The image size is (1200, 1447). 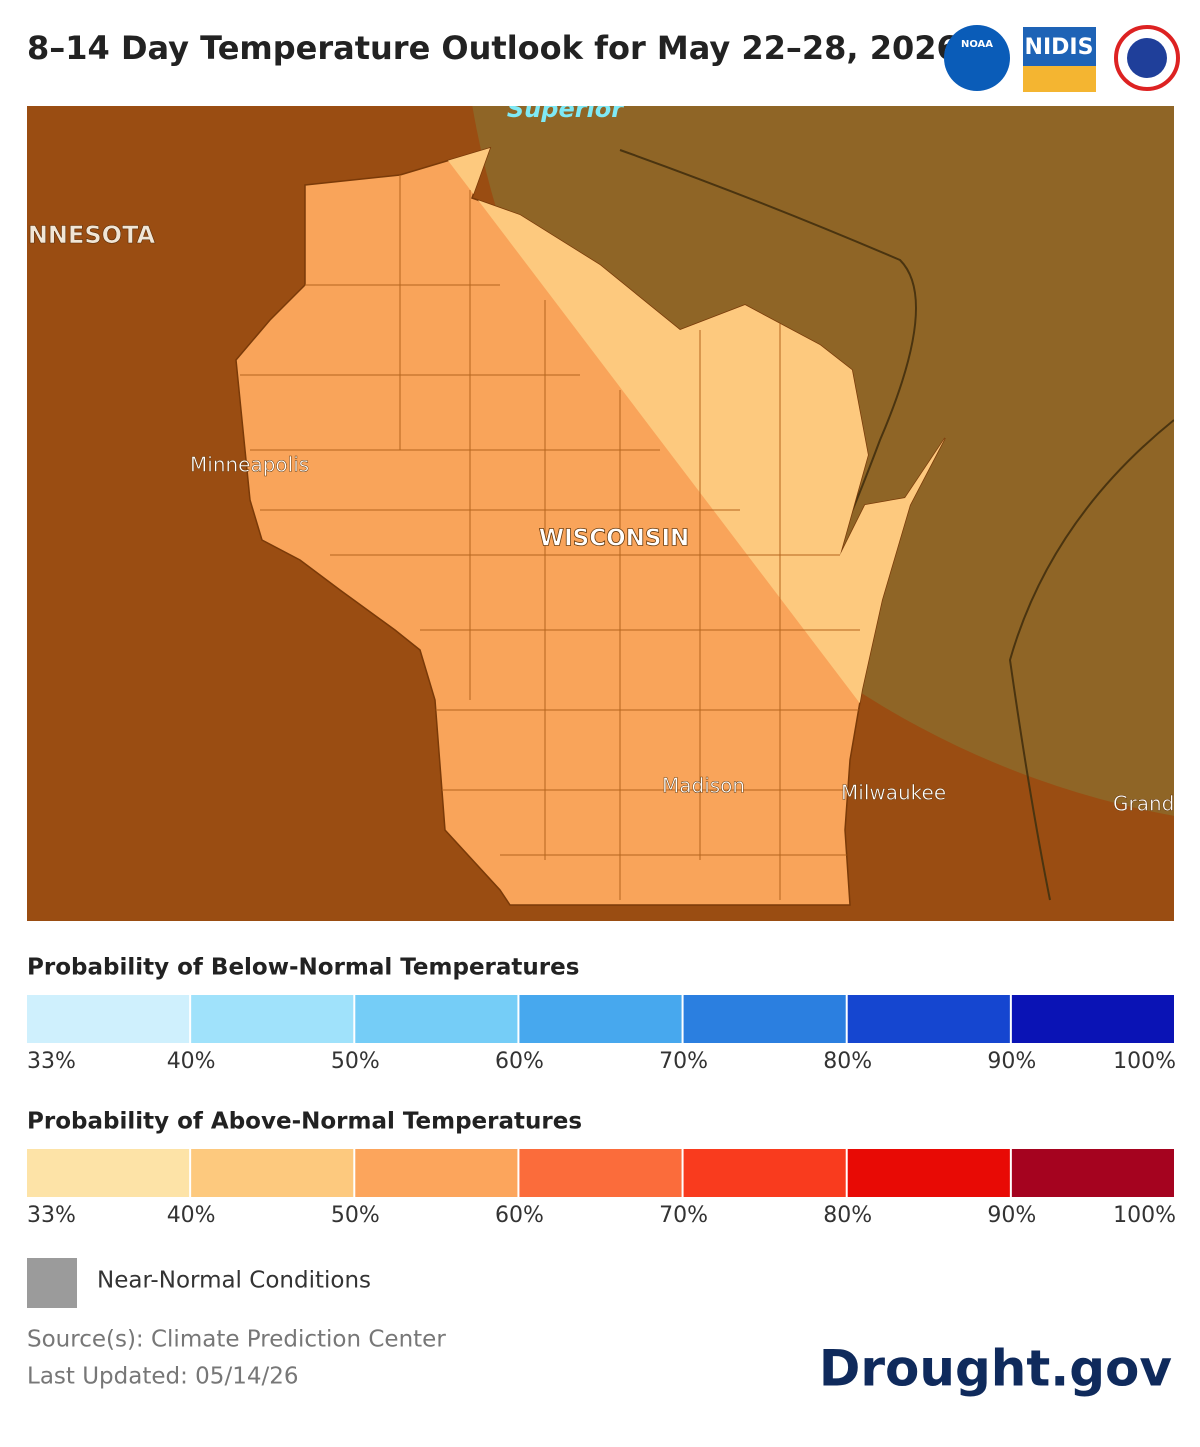 I want to click on nidis-band, so click(x=1059, y=79).